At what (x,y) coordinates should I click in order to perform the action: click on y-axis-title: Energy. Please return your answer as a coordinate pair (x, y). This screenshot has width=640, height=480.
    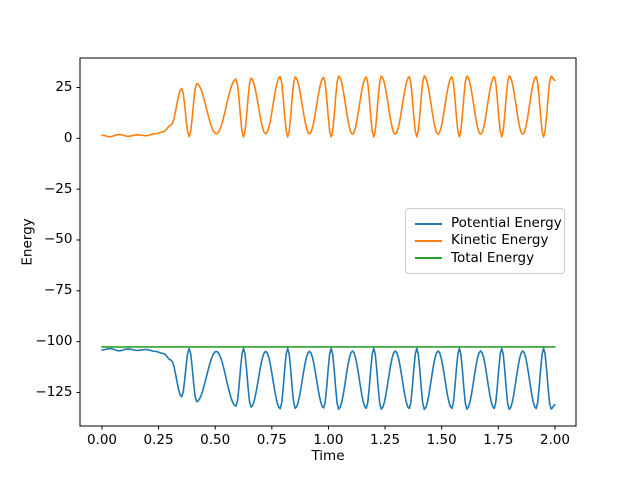
    Looking at the image, I should click on (27, 242).